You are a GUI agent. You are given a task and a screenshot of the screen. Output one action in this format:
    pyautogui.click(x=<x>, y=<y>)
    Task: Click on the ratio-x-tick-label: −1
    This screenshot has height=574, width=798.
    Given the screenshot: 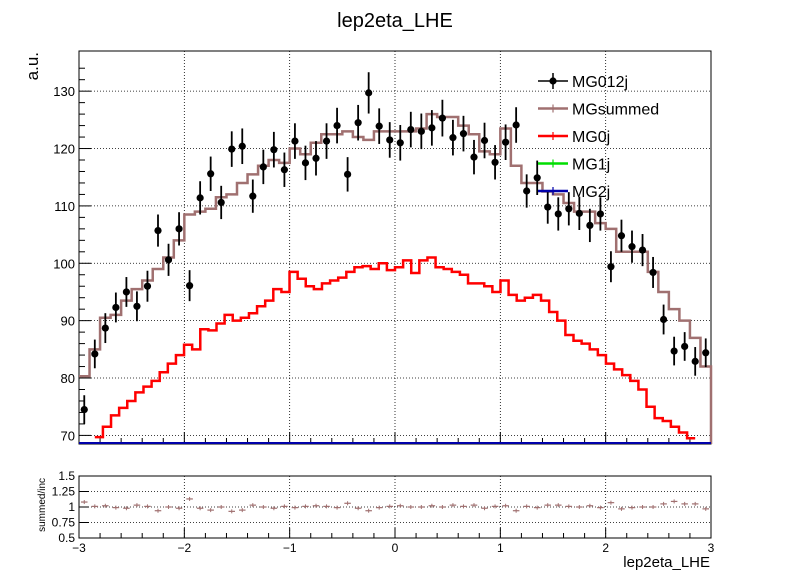 What is the action you would take?
    pyautogui.click(x=290, y=548)
    